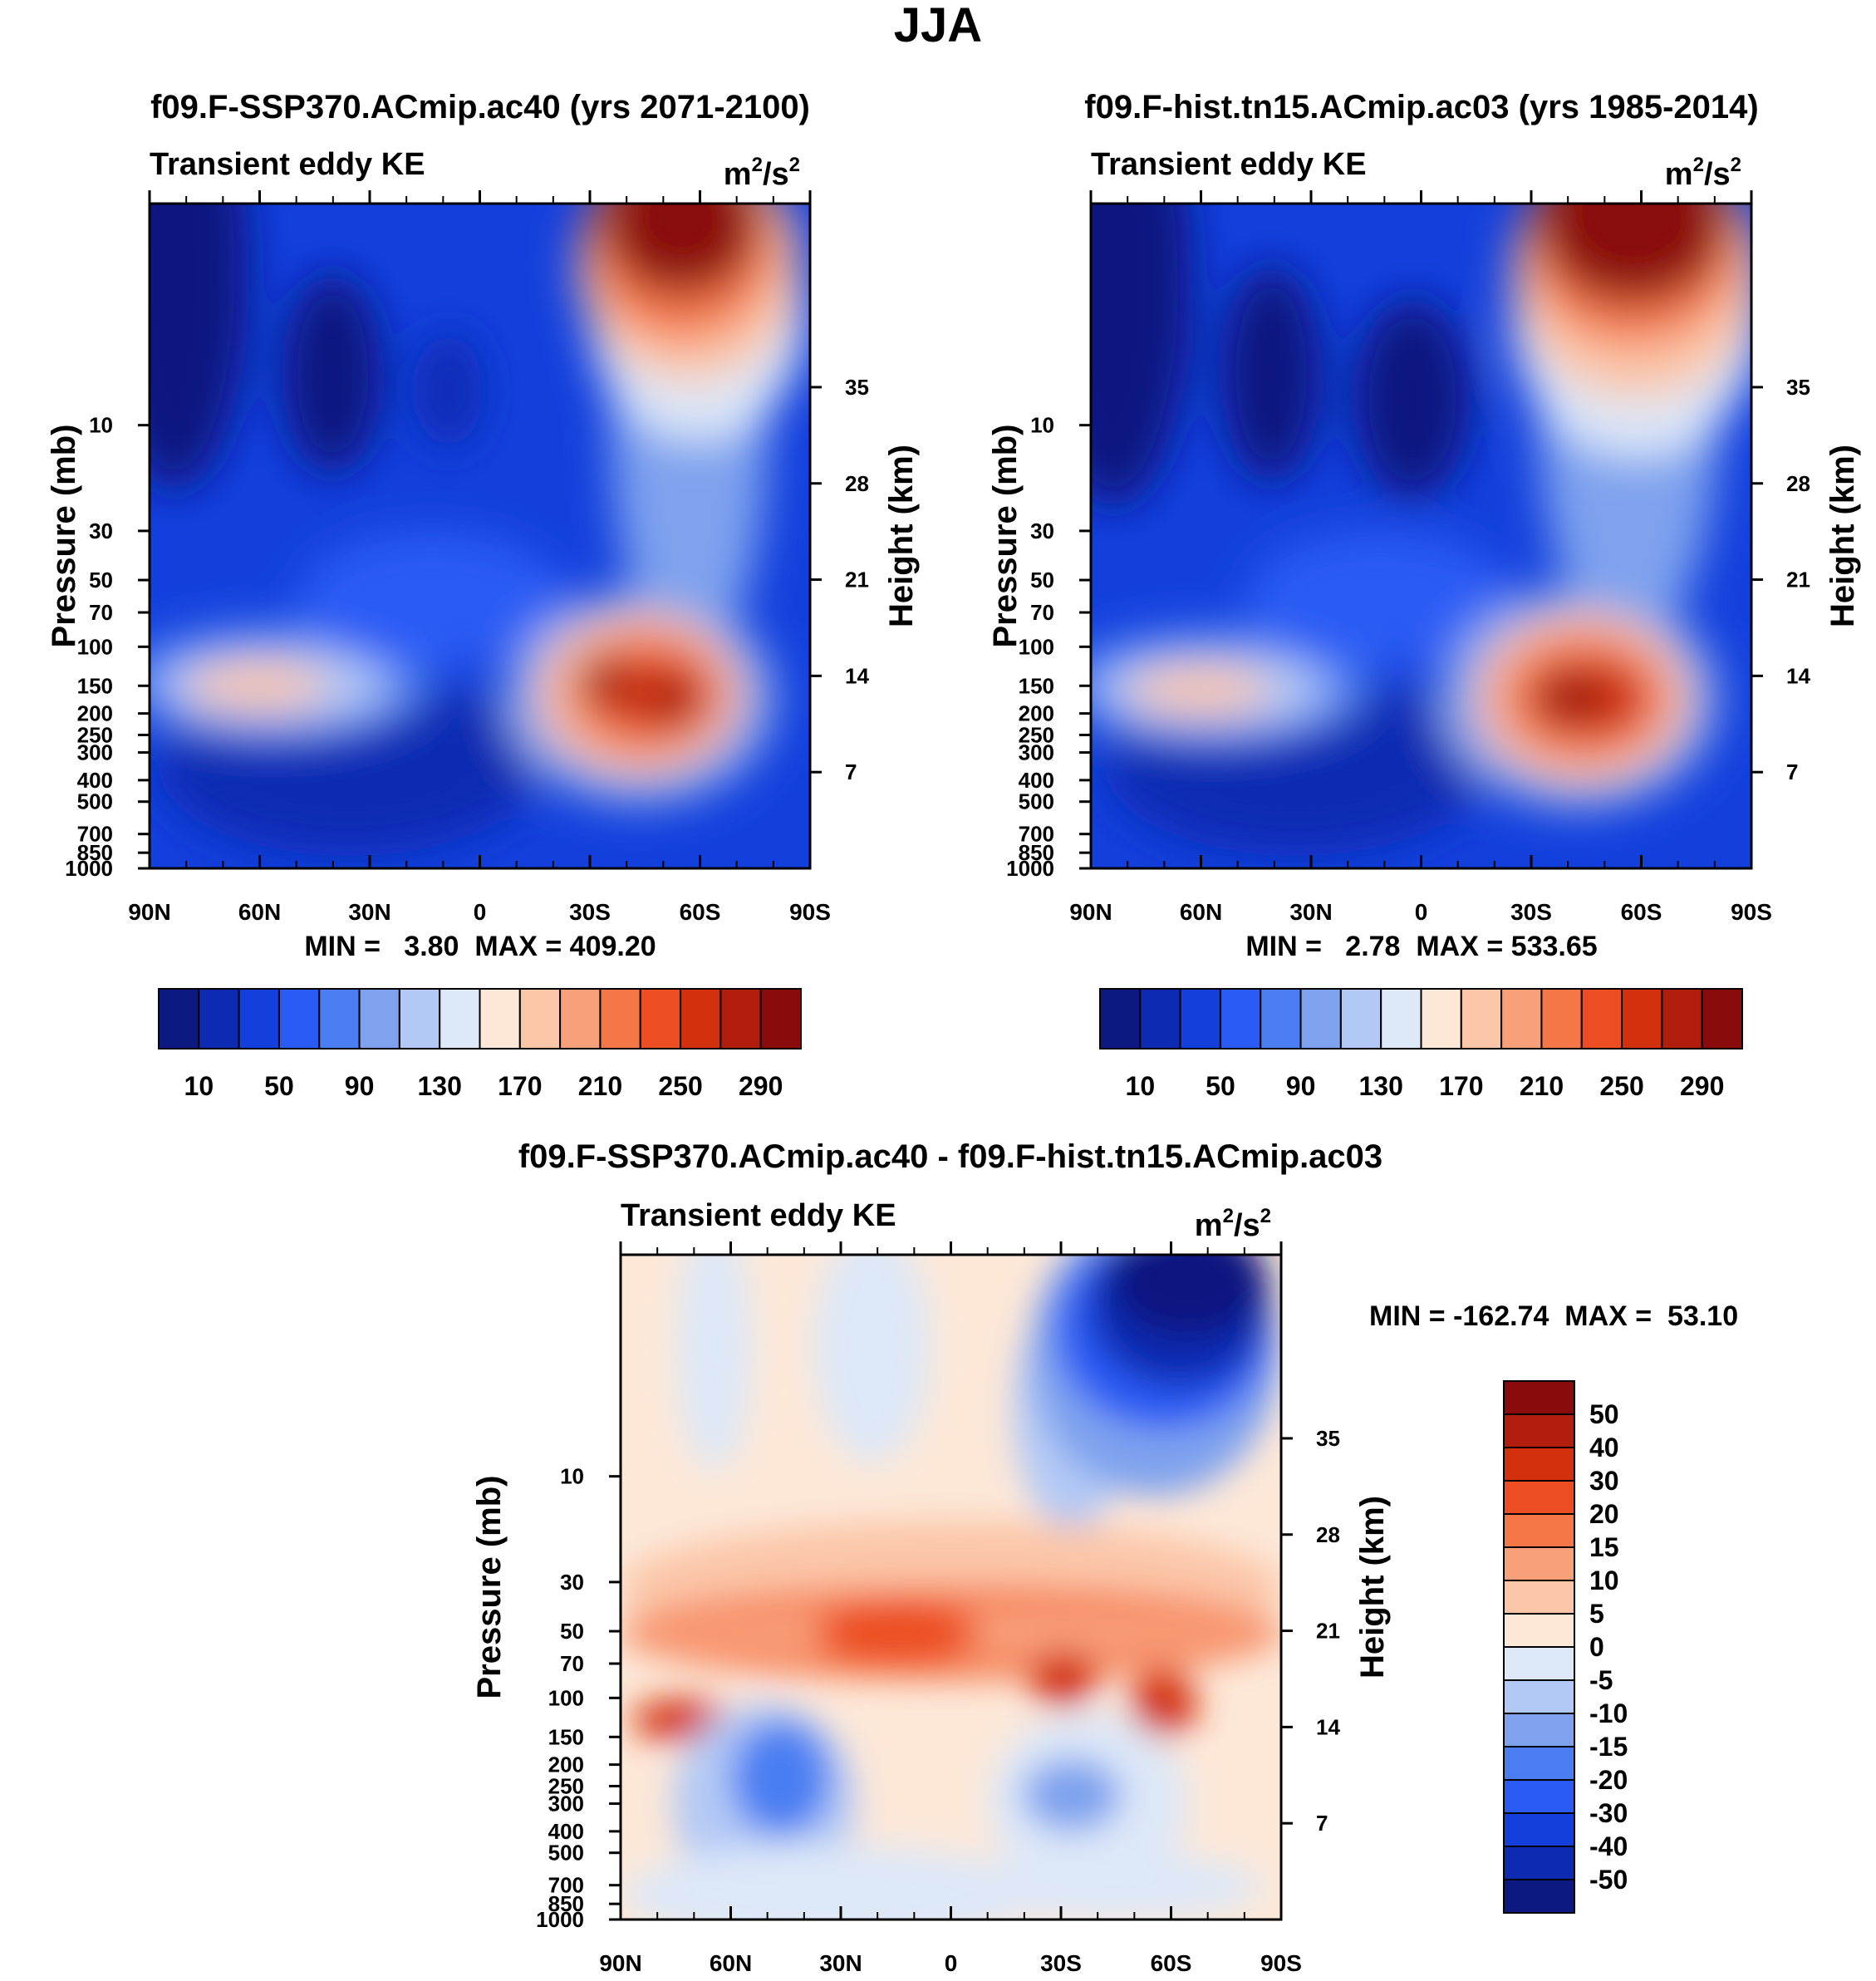 The image size is (1876, 1981). I want to click on colorbar: 10 50 90 130 170 210 250 290, so click(1421, 1044).